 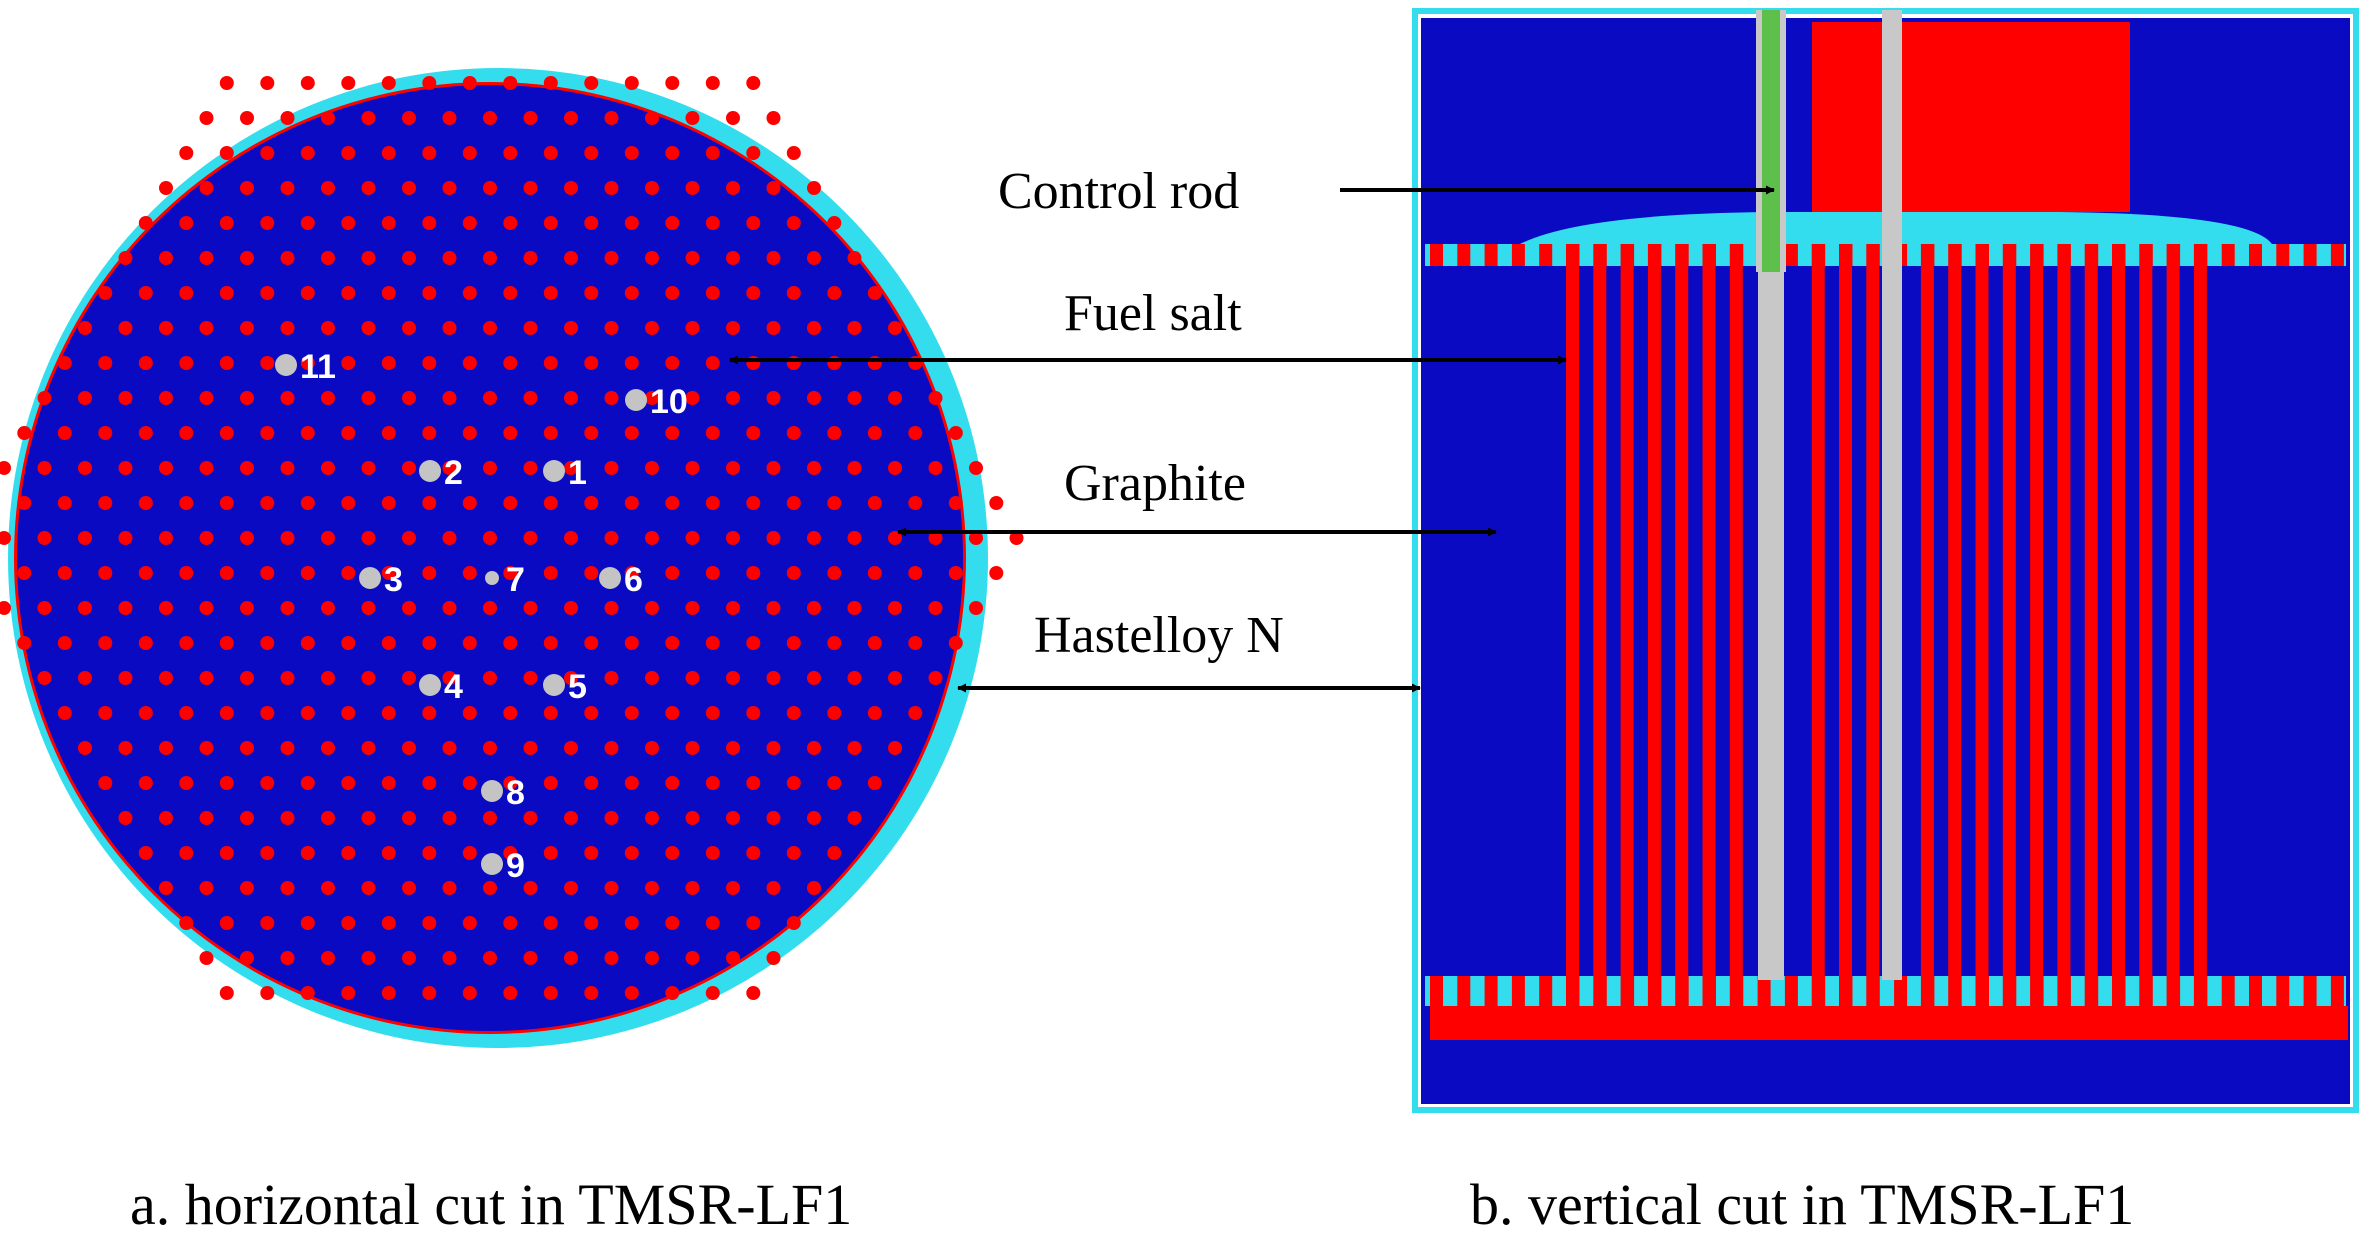 I want to click on hastelloy-label: Hastelloy N, so click(x=1159, y=635).